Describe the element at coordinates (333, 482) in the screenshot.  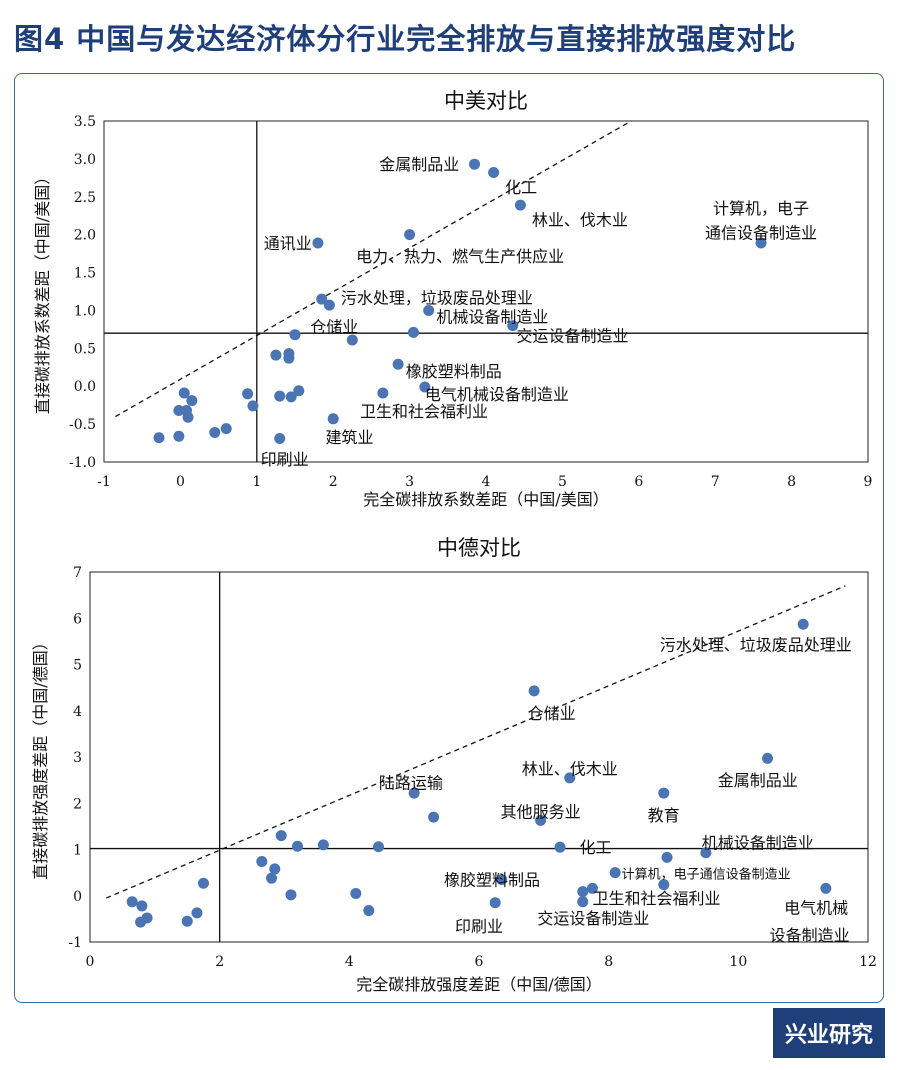
I see `x-tick-label: 2` at that location.